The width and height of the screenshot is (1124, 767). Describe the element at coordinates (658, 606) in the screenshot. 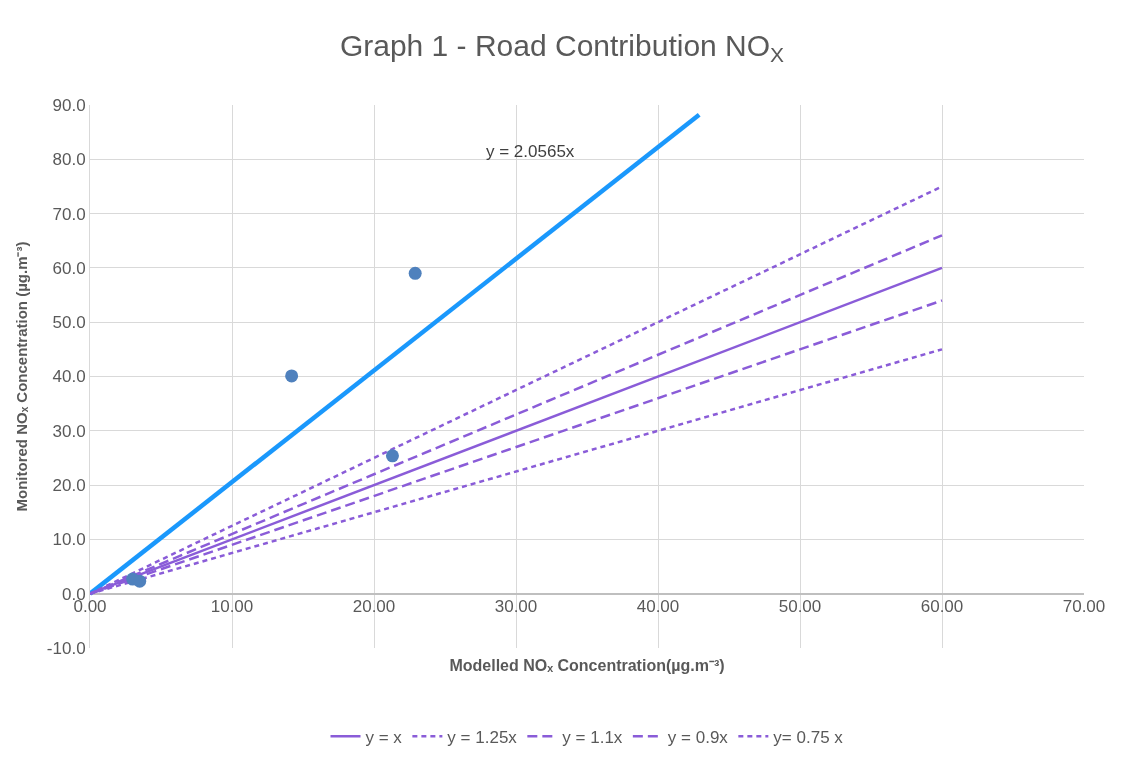

I see `x-tick-label: 40.00` at that location.